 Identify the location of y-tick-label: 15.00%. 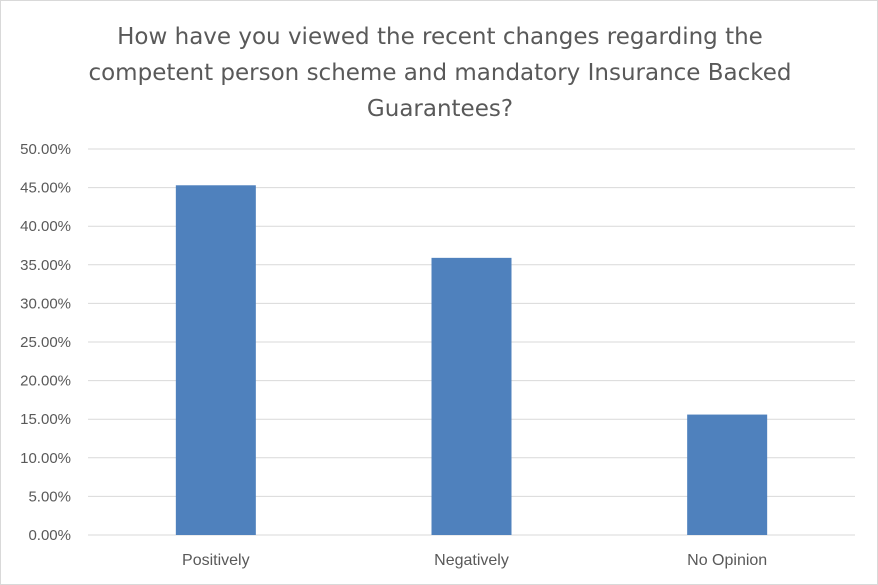
(45, 419).